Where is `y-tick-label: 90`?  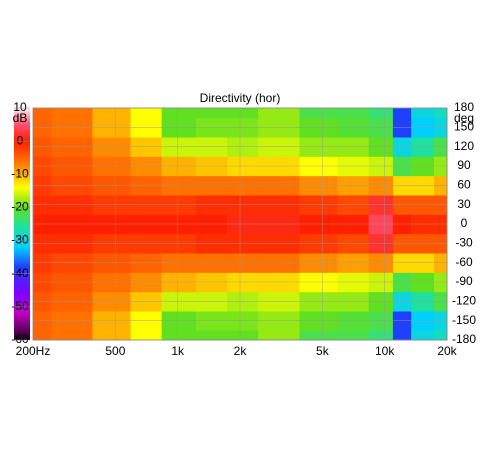
y-tick-label: 90 is located at coordinates (464, 165).